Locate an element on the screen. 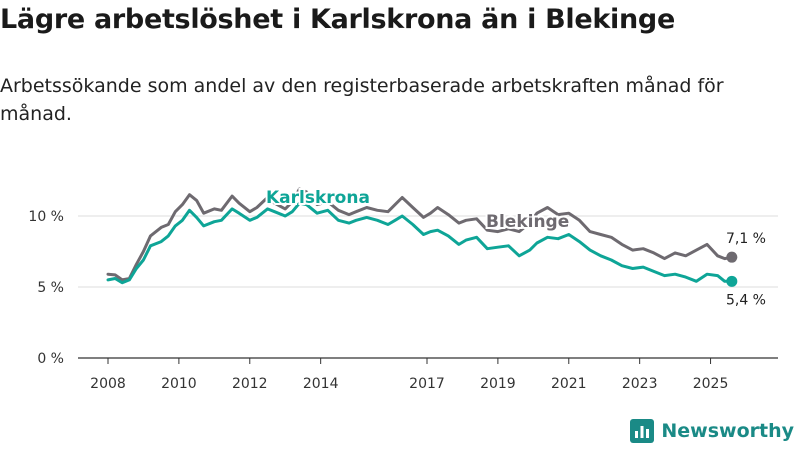 The image size is (800, 450). x-tick-label: 2017 is located at coordinates (427, 384).